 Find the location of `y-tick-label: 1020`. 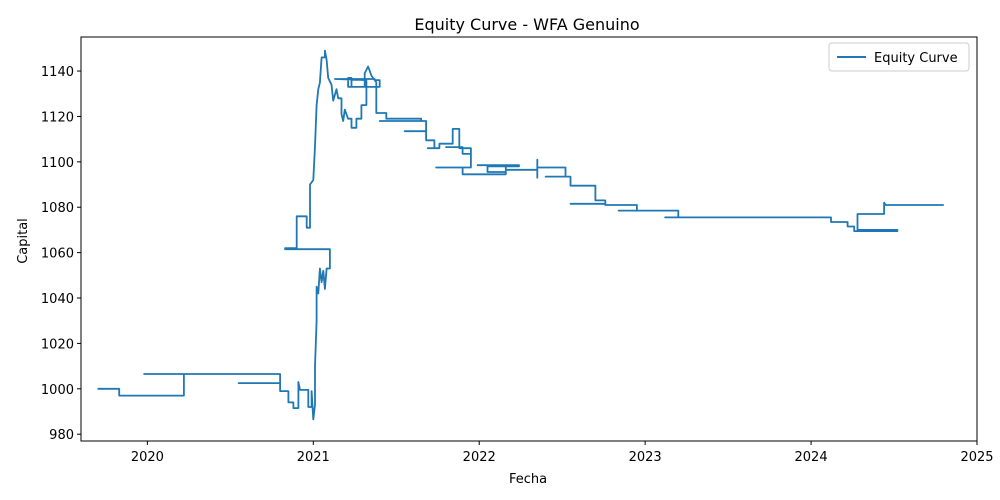

y-tick-label: 1020 is located at coordinates (57, 344).